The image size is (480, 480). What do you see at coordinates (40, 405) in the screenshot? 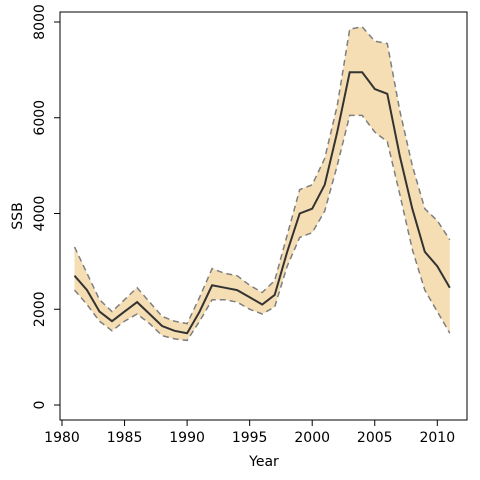
I see `y-tick-label-0: 0` at bounding box center [40, 405].